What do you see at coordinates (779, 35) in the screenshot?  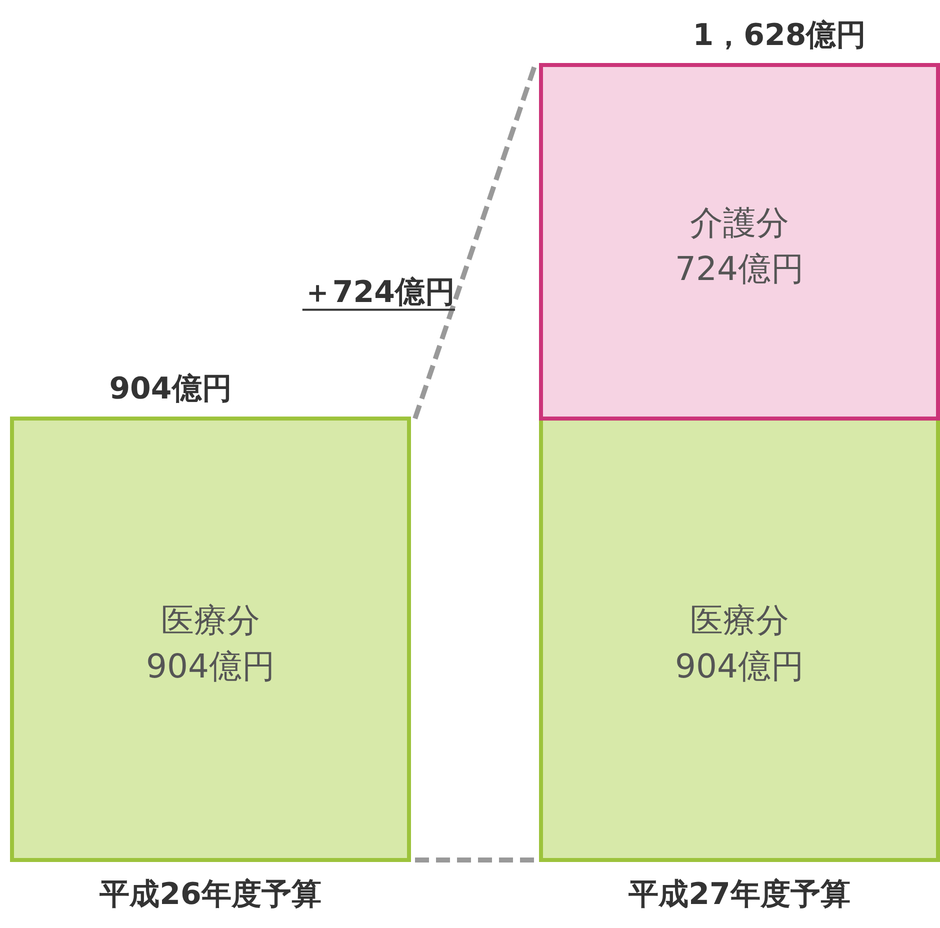 I see `total-label: 1，628億円` at bounding box center [779, 35].